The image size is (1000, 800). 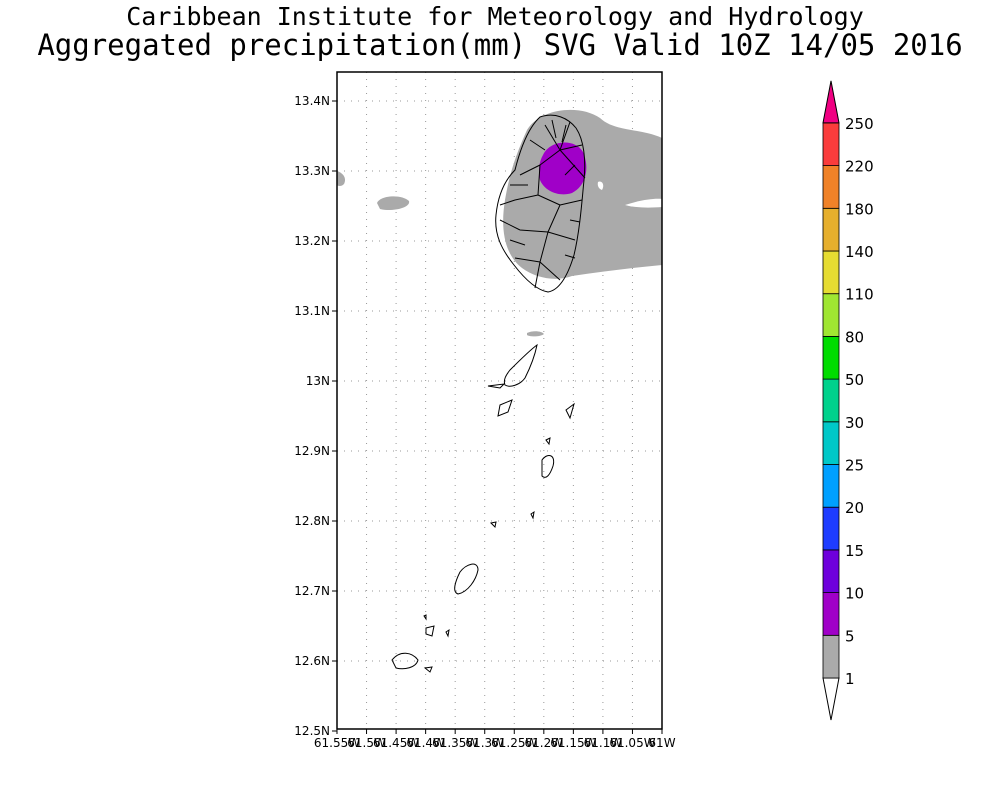 I want to click on colorbar-level-label: 1, so click(x=850, y=679).